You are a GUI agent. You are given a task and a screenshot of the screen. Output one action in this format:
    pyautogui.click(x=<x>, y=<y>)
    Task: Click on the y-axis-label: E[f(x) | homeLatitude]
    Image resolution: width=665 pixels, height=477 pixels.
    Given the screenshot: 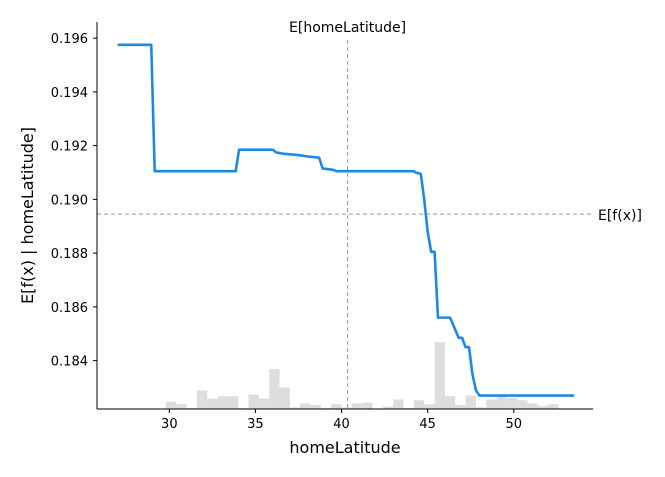 What is the action you would take?
    pyautogui.click(x=27, y=215)
    